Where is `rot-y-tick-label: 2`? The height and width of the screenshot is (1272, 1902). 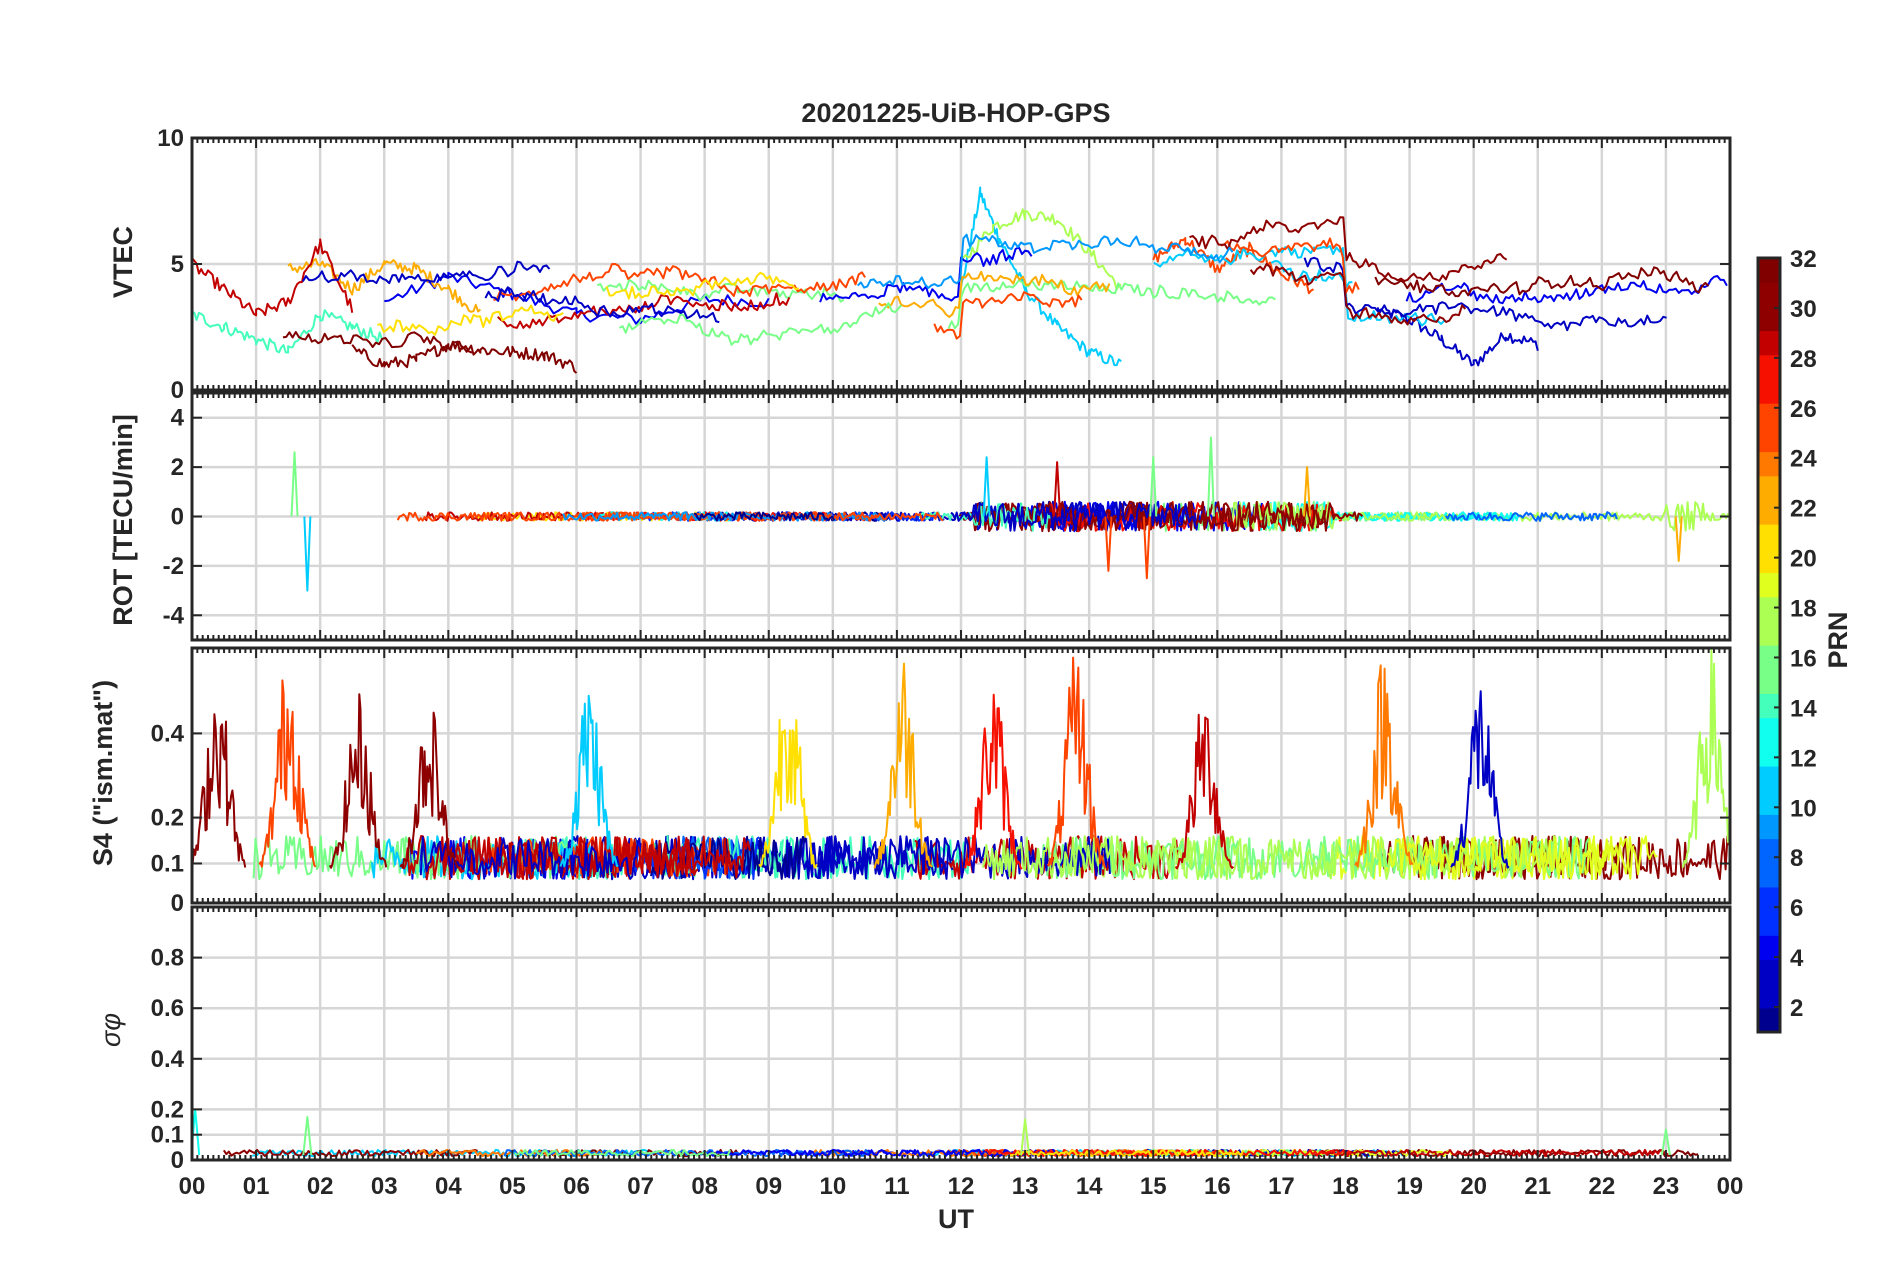
rot-y-tick-label: 2 is located at coordinates (177, 467).